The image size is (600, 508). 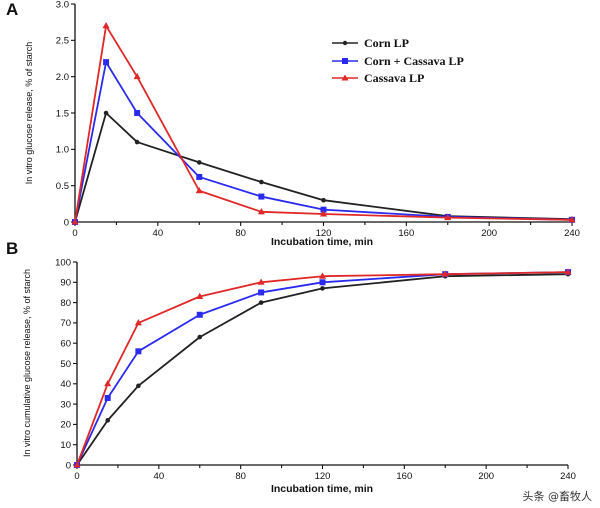 I want to click on chart-b-x-tick-label: 240, so click(x=568, y=476).